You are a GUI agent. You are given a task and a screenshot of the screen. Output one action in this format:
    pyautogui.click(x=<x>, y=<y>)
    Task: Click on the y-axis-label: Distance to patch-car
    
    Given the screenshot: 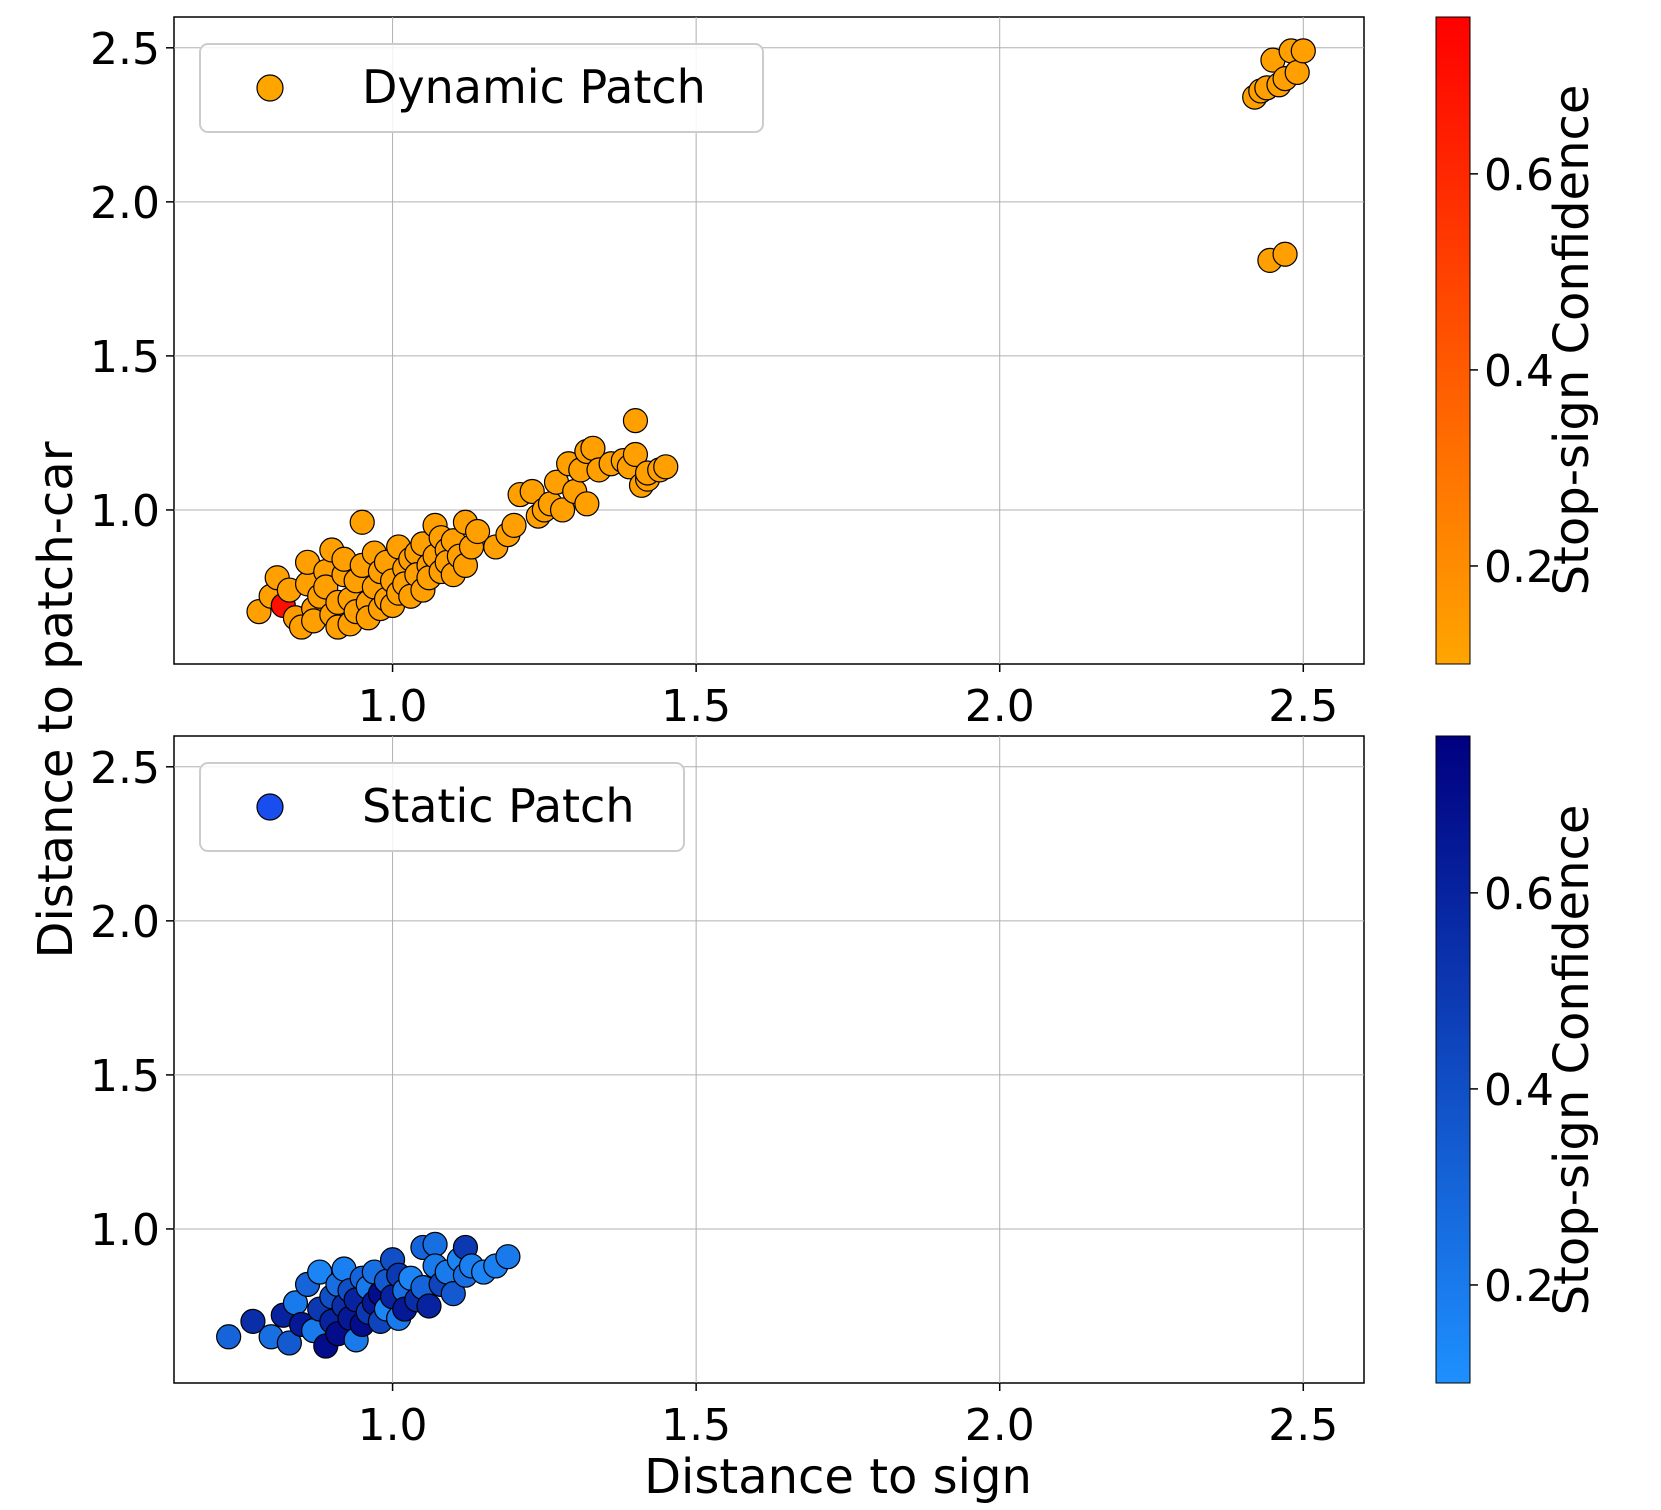 What is the action you would take?
    pyautogui.click(x=56, y=699)
    